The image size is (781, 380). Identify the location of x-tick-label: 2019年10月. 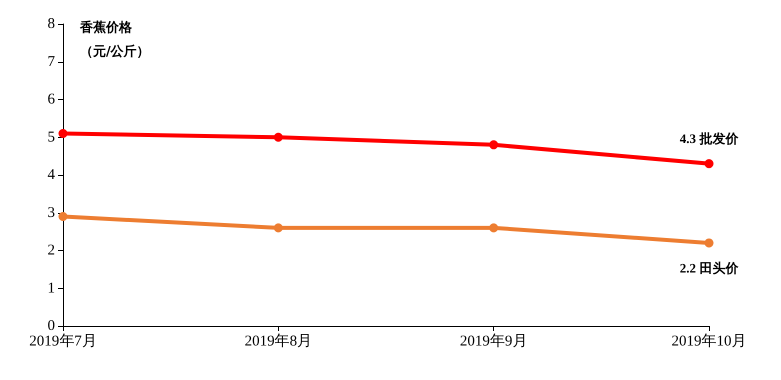
(709, 341).